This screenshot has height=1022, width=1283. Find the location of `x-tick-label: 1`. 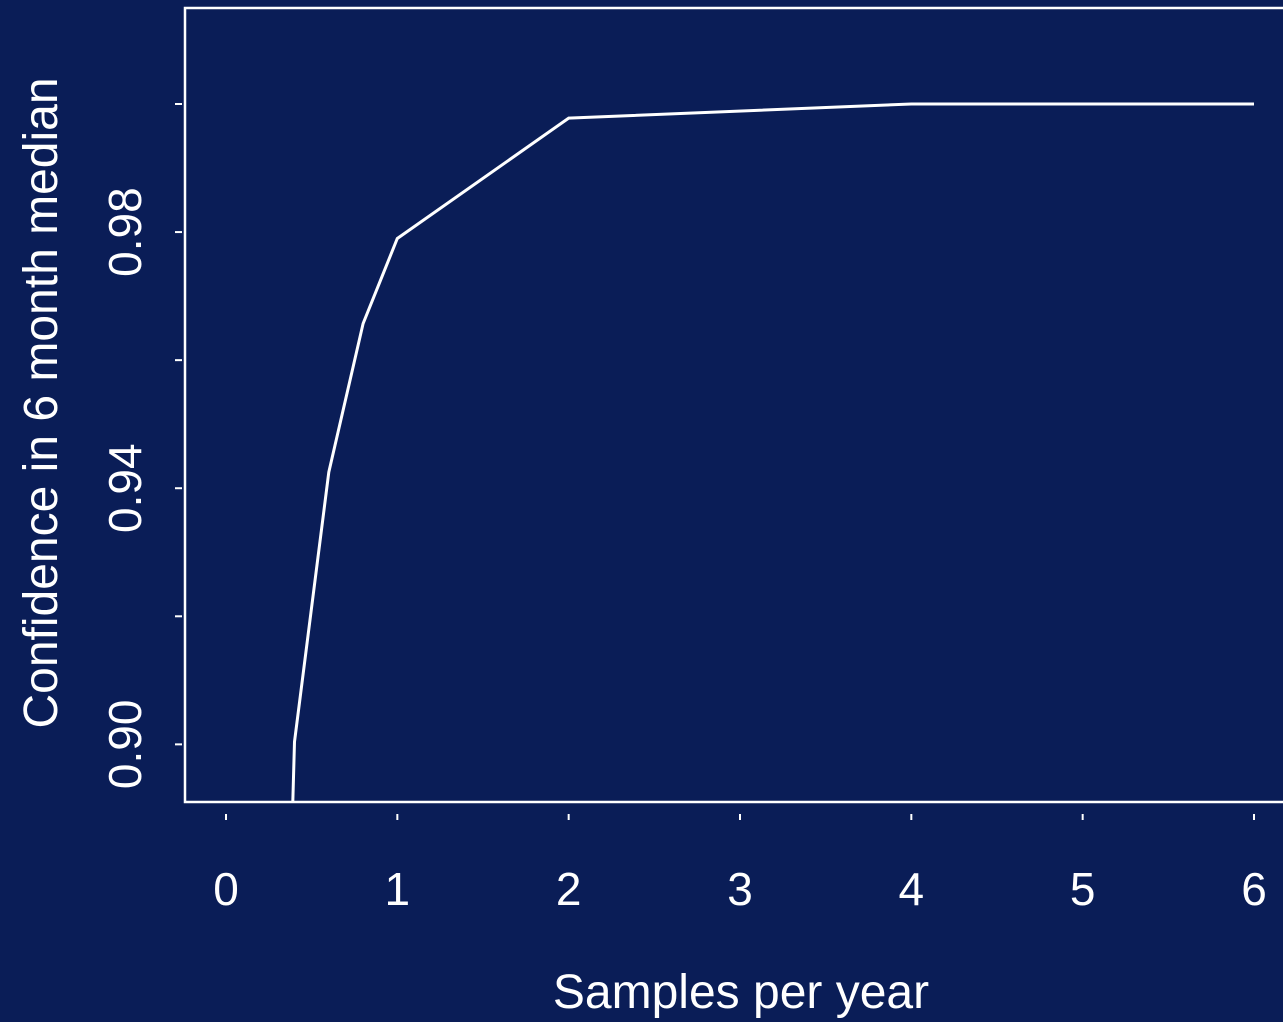

x-tick-label: 1 is located at coordinates (398, 889).